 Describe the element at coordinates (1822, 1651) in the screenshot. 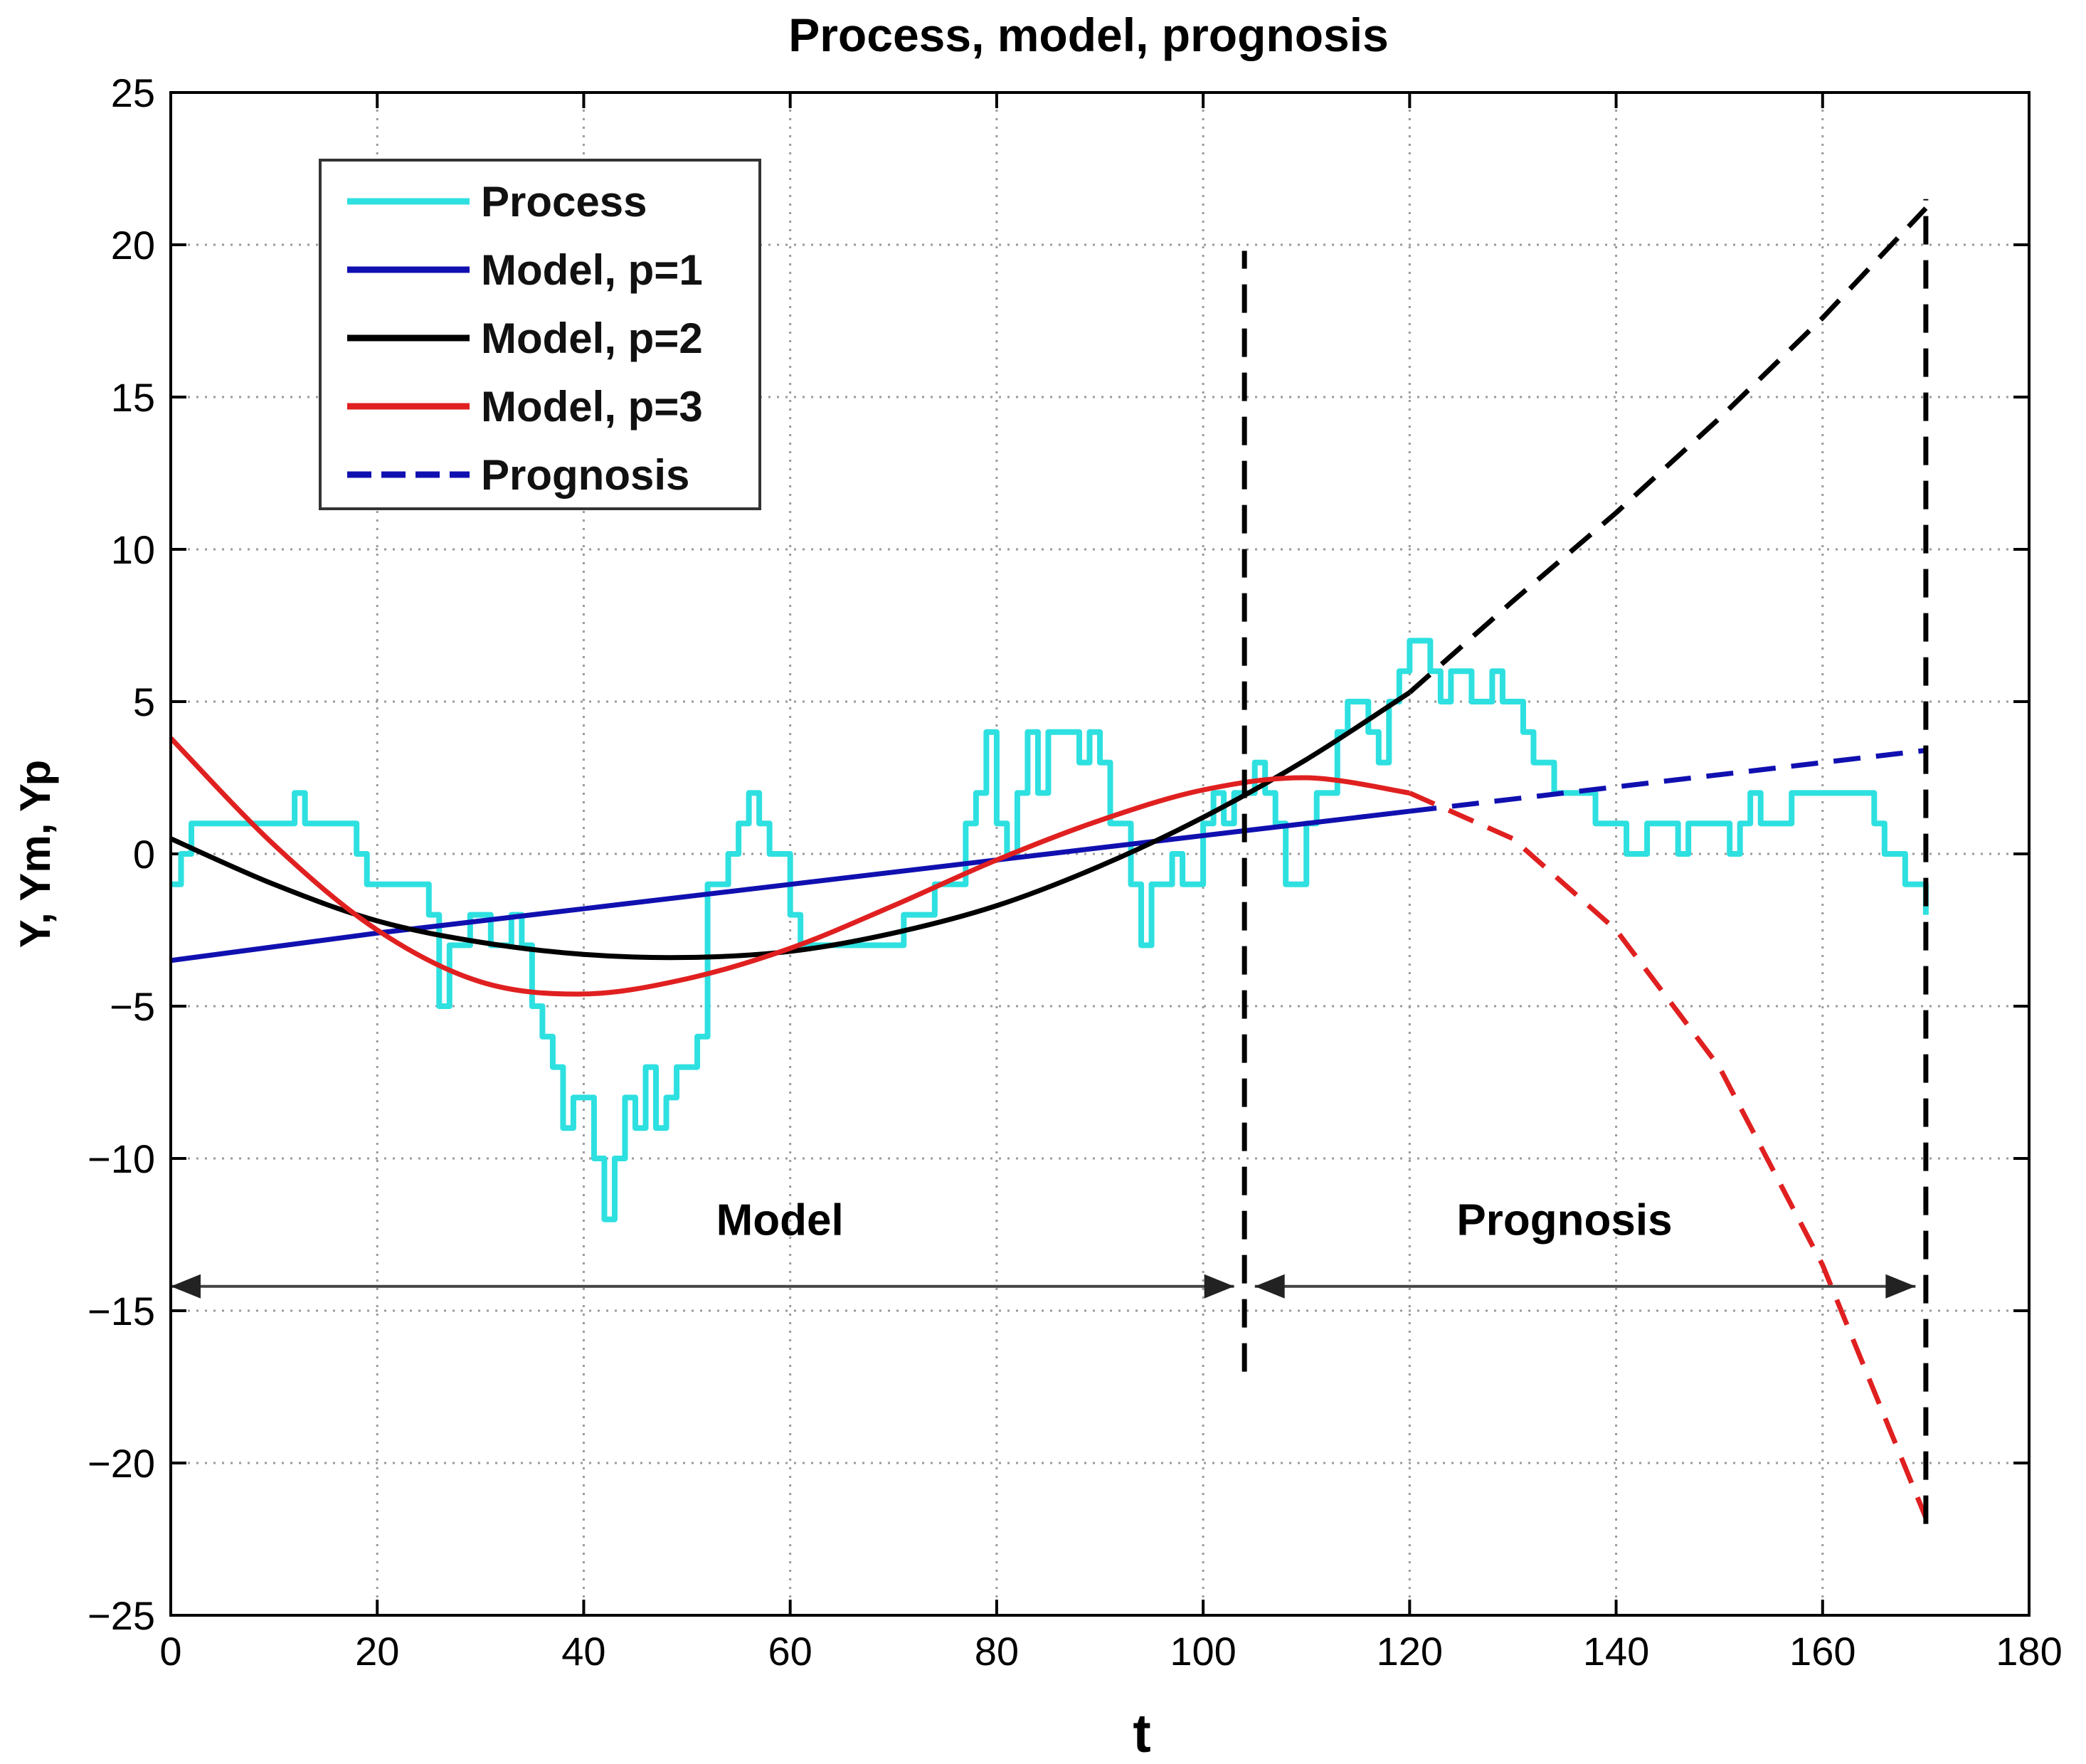

I see `x-tick-label: 160` at that location.